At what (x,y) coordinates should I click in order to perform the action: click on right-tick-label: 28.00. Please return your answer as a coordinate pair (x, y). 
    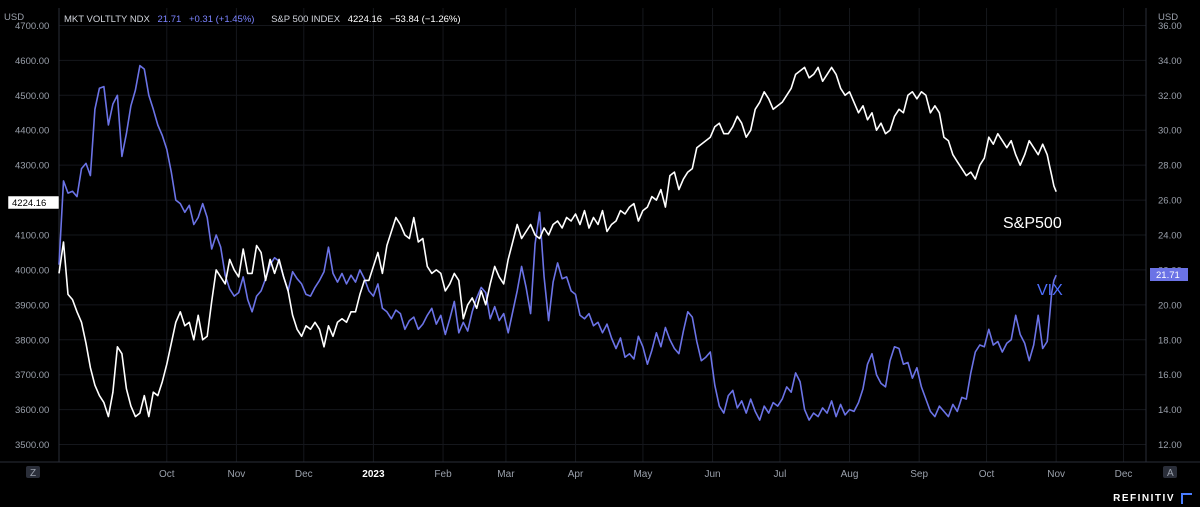
    Looking at the image, I should click on (1170, 166).